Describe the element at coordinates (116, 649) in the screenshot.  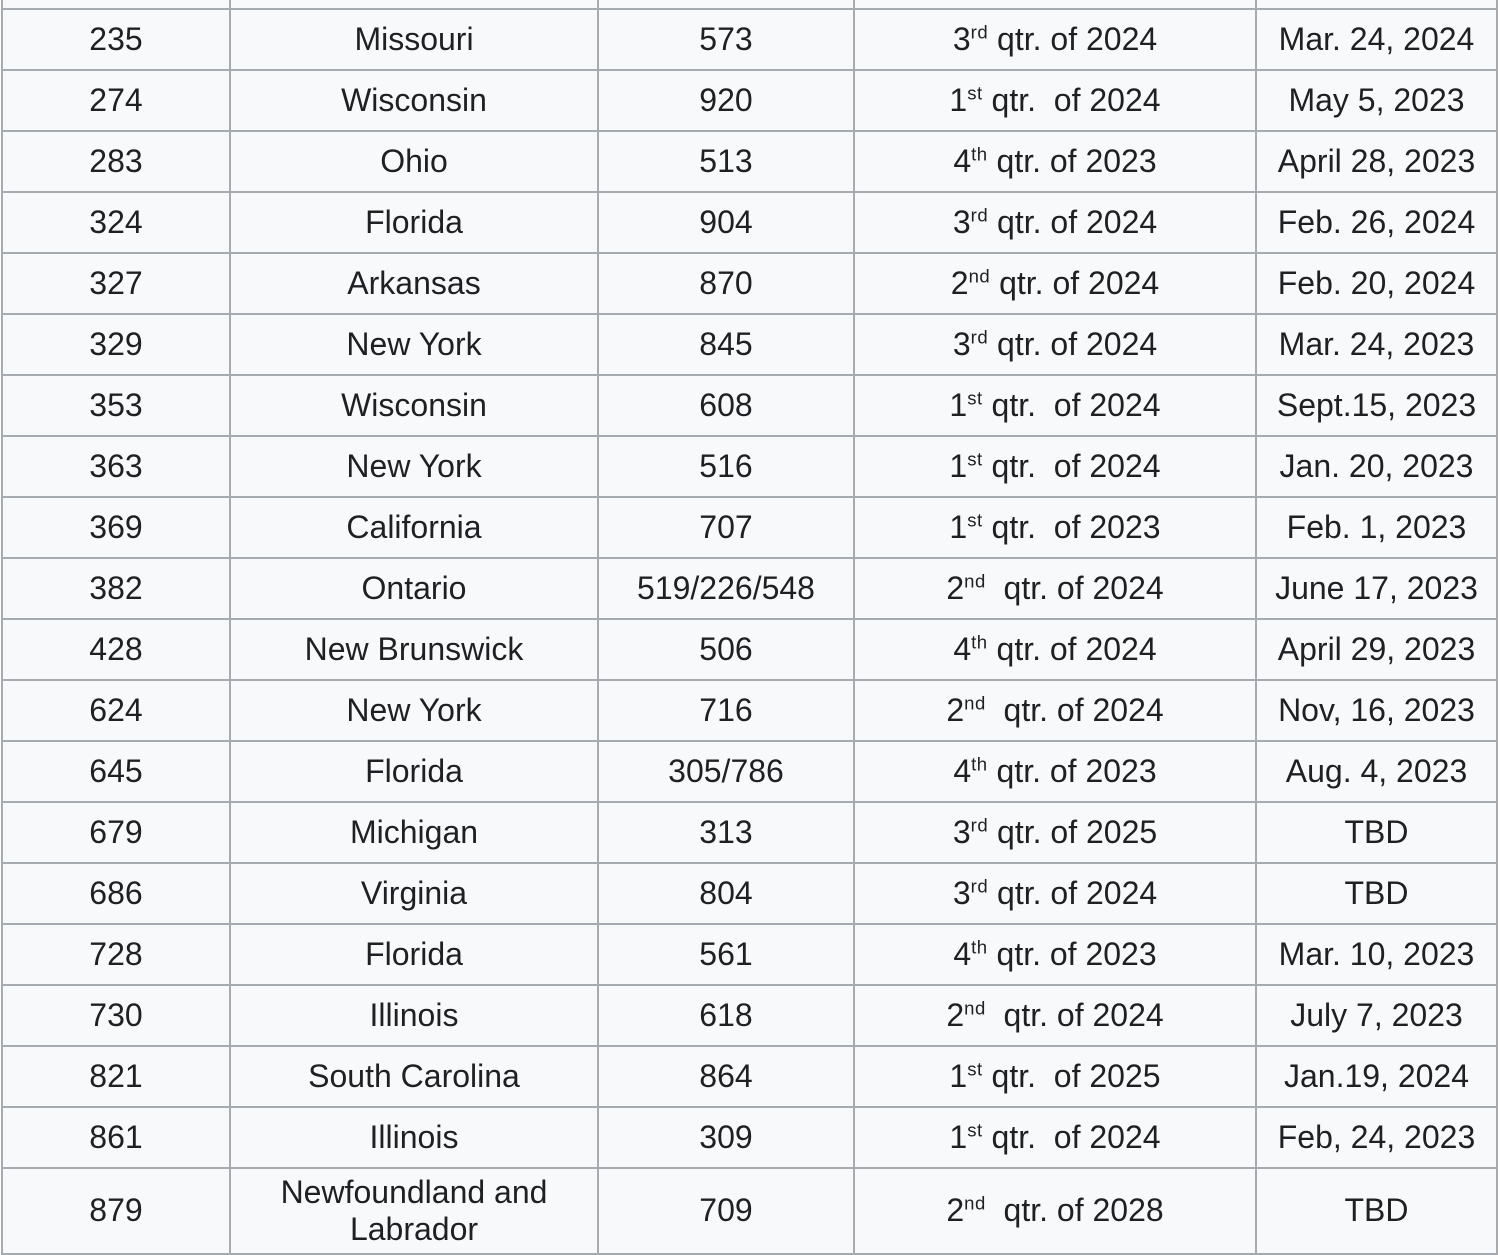
I see `cell-new-area-code: 428` at that location.